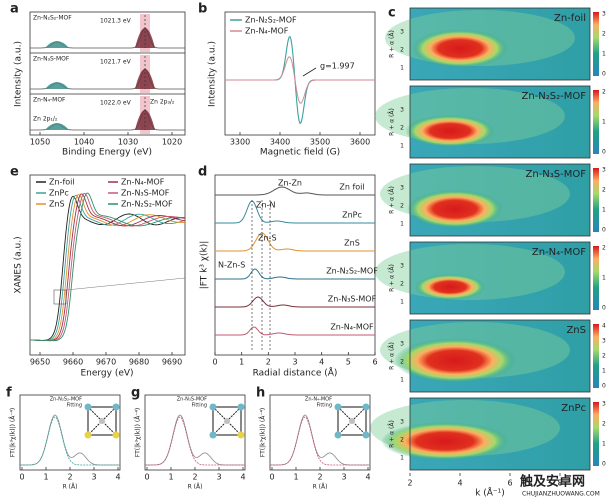 The image size is (614, 504). What do you see at coordinates (116, 21) in the screenshot?
I see `peak-label: 1021.3 eV` at bounding box center [116, 21].